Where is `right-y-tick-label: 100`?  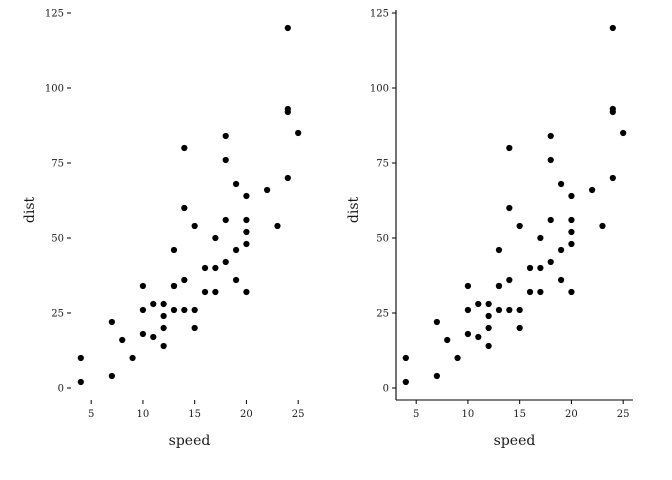 right-y-tick-label: 100 is located at coordinates (379, 89).